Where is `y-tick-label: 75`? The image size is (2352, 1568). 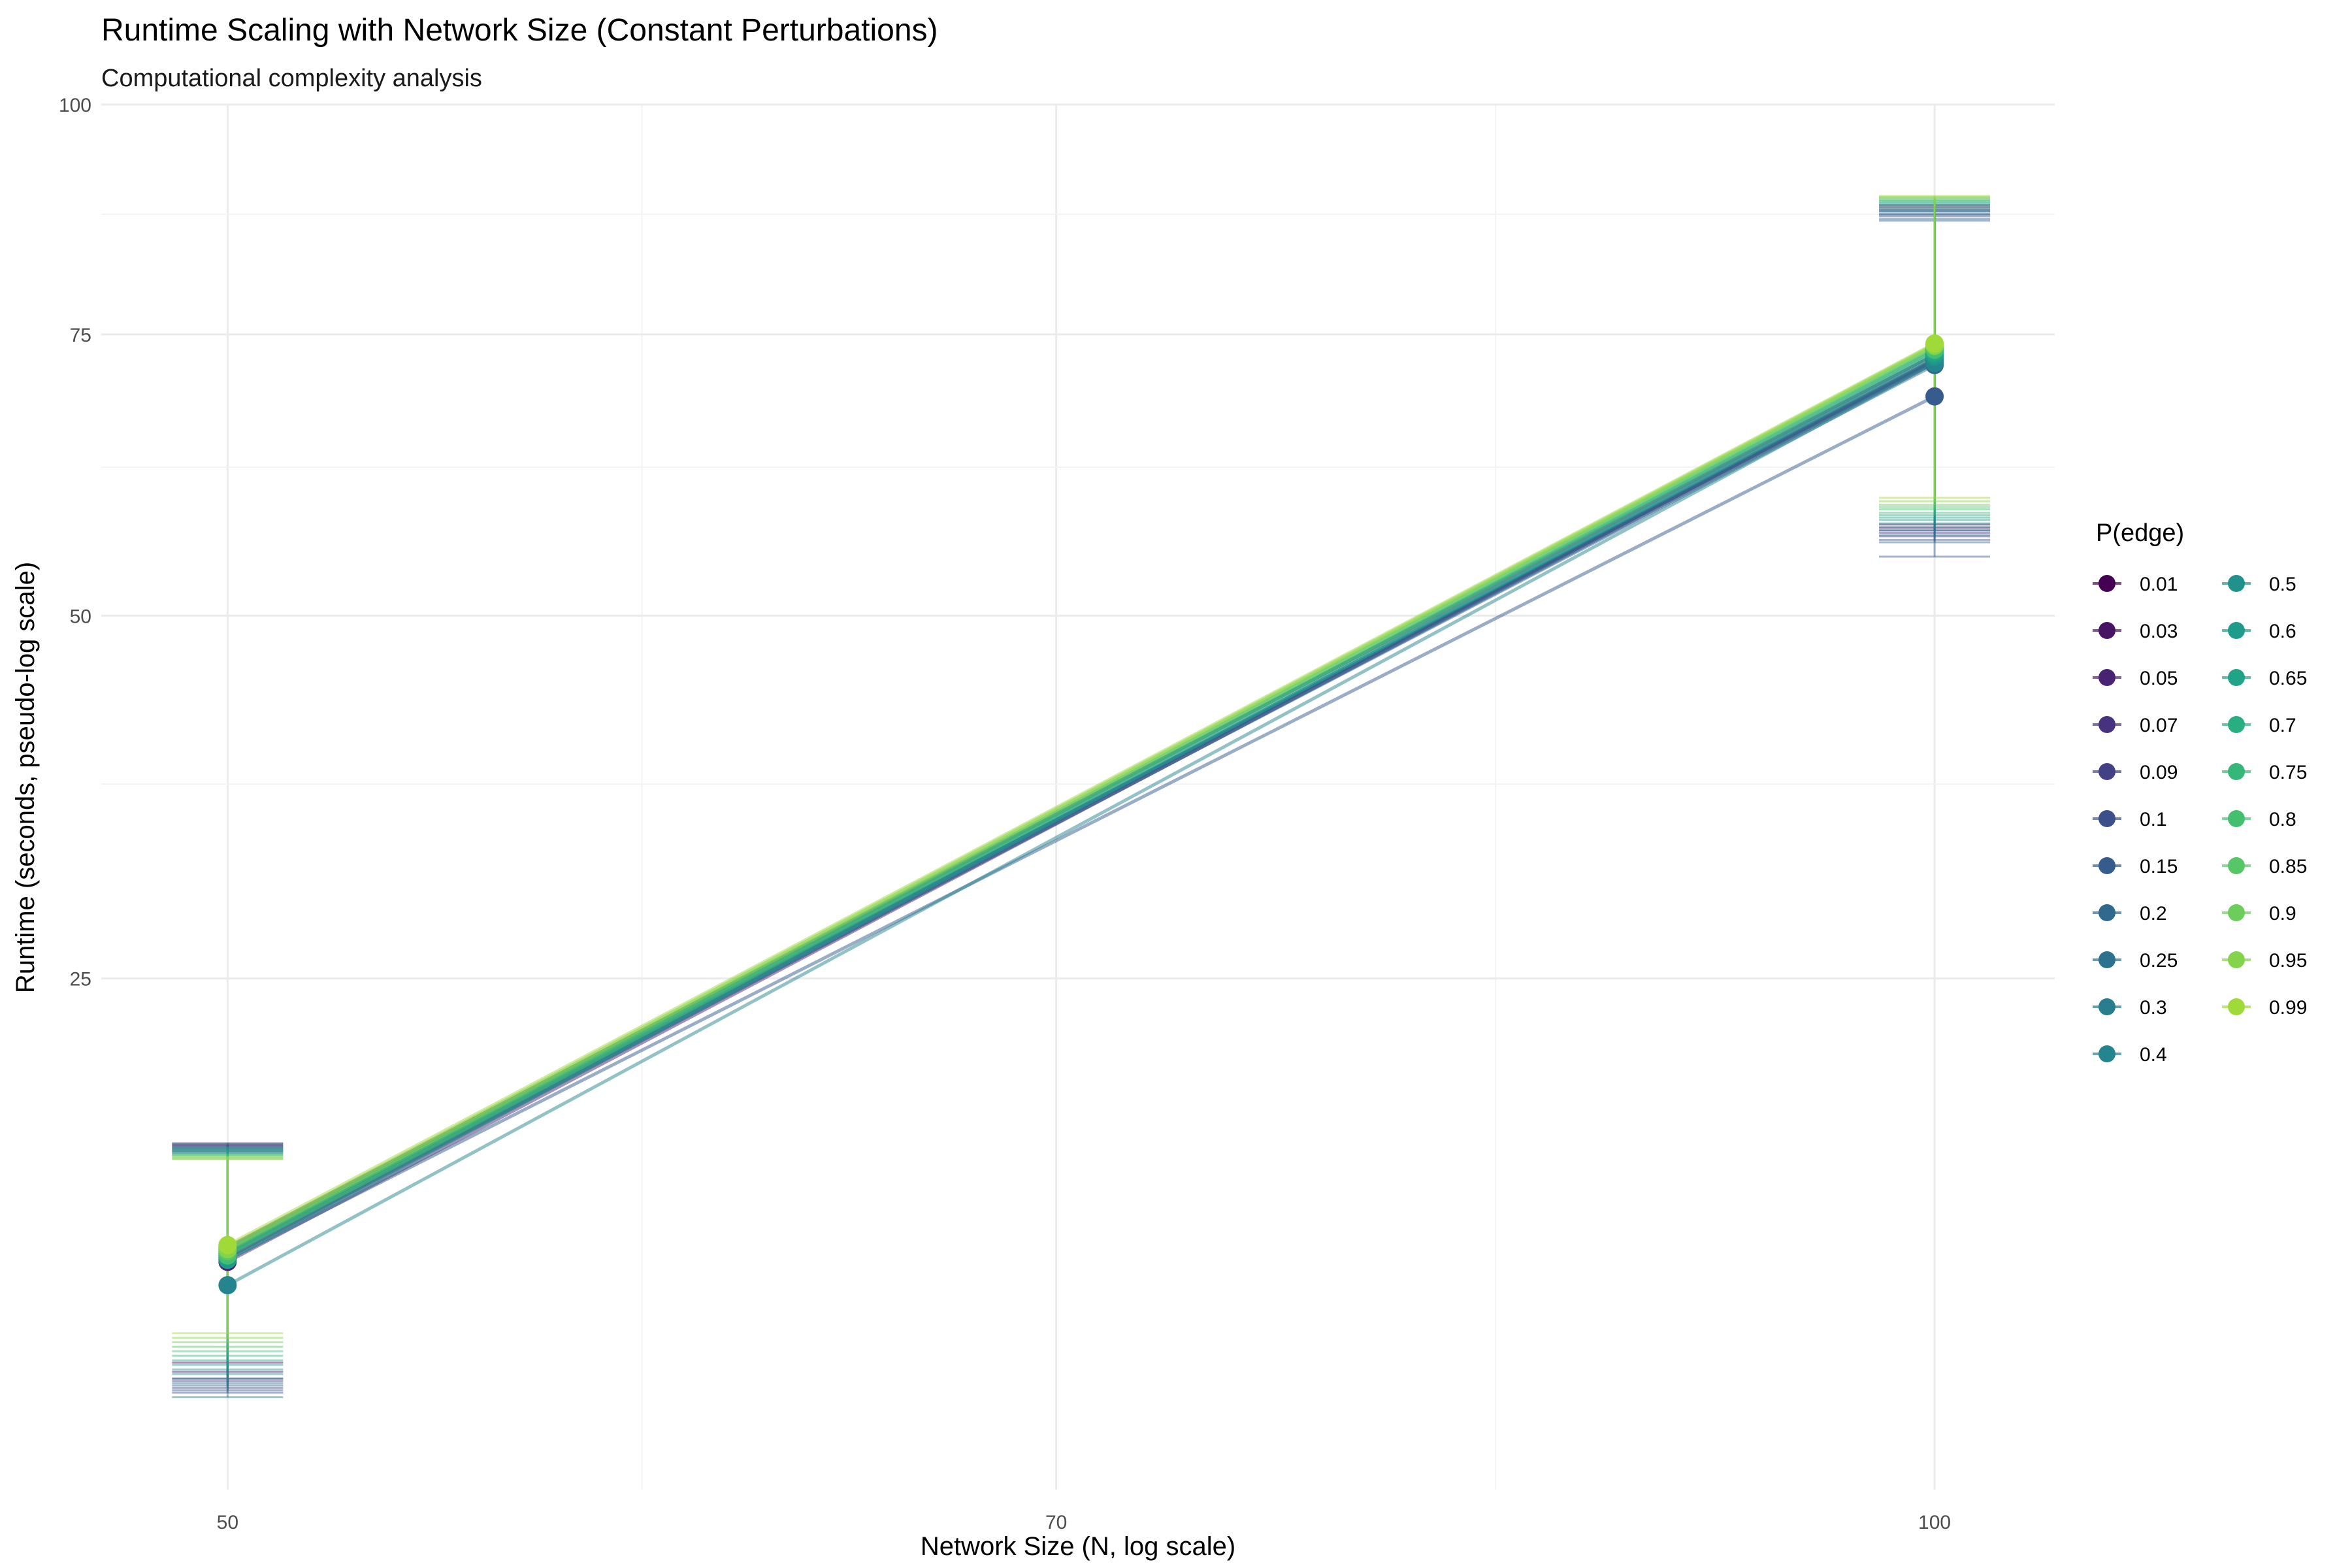
y-tick-label: 75 is located at coordinates (80, 335).